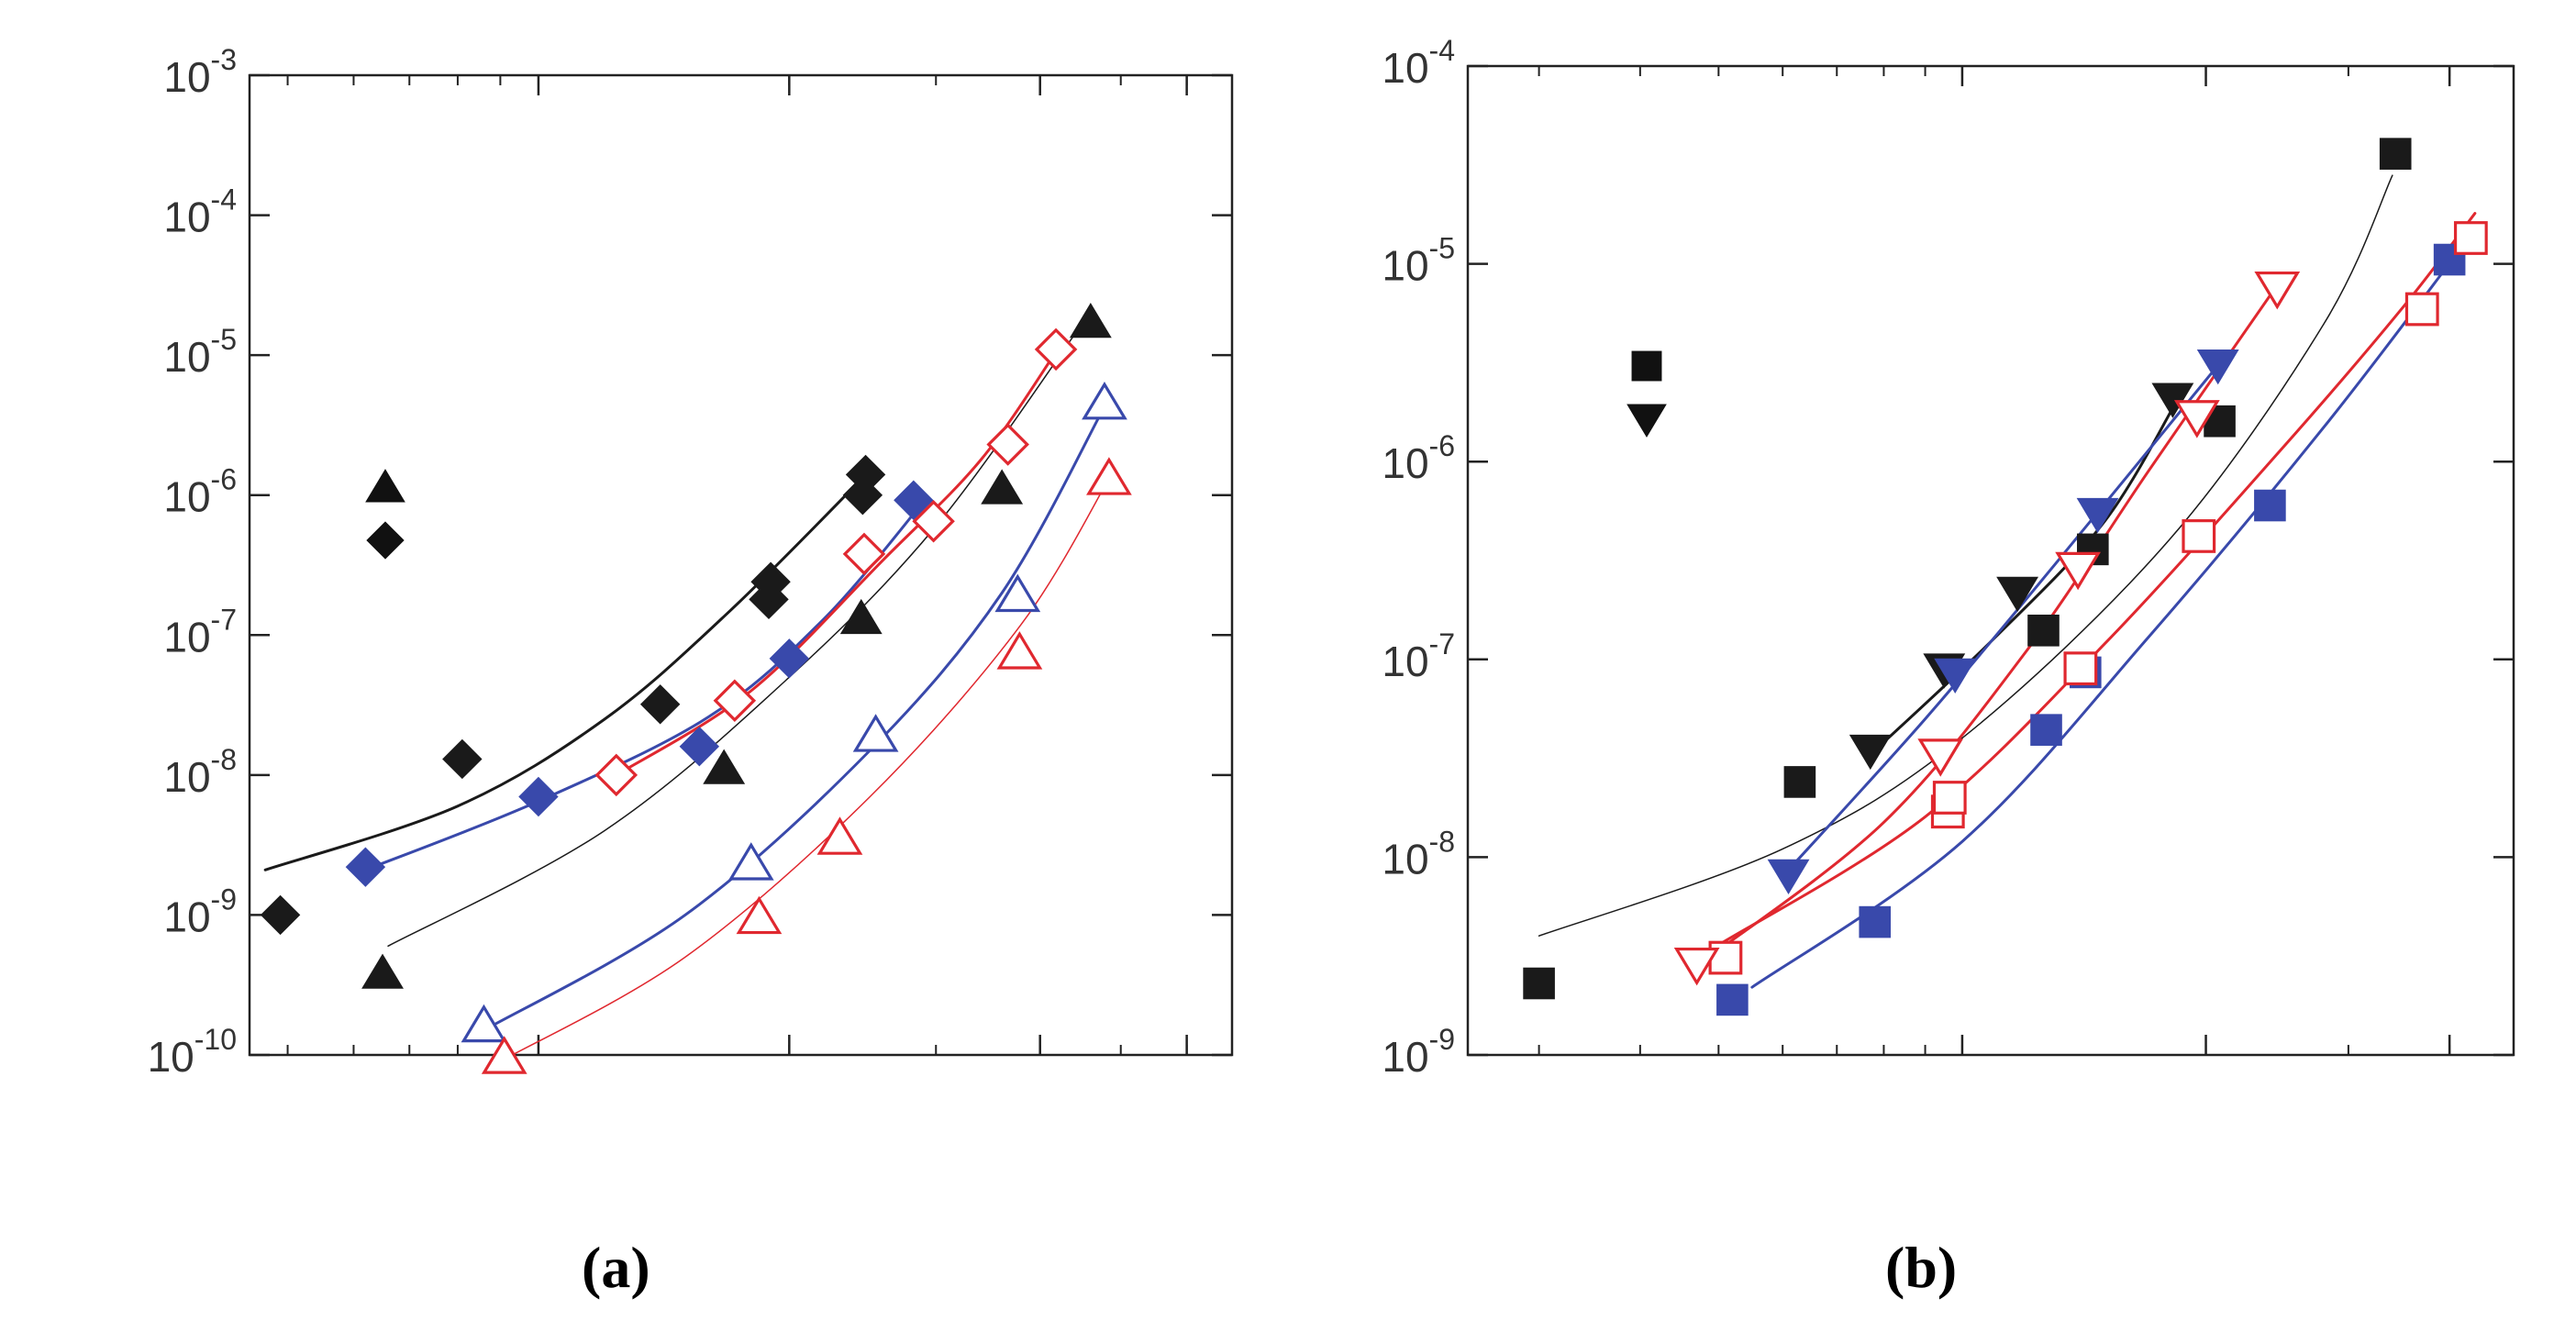 The width and height of the screenshot is (2576, 1343). I want to click on y-tick-exponent: -3, so click(224, 59).